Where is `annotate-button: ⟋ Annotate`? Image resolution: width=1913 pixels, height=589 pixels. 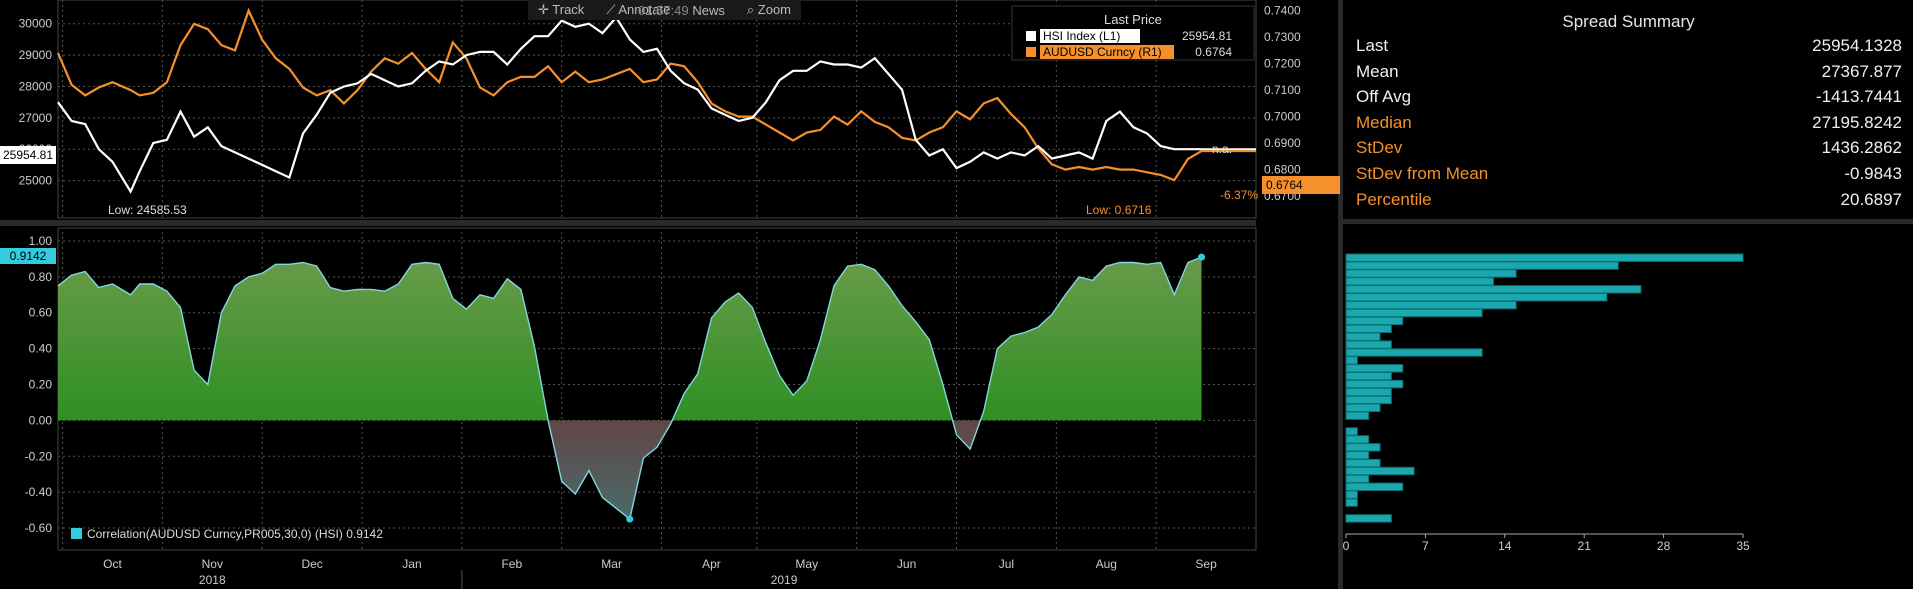
annotate-button: ⟋ Annotate is located at coordinates (638, 9).